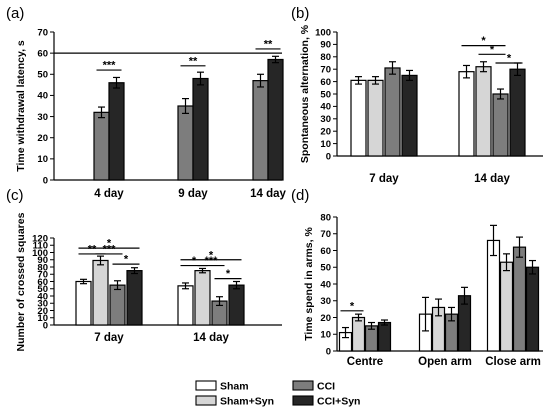  I want to click on legend-label: Sham, so click(234, 387).